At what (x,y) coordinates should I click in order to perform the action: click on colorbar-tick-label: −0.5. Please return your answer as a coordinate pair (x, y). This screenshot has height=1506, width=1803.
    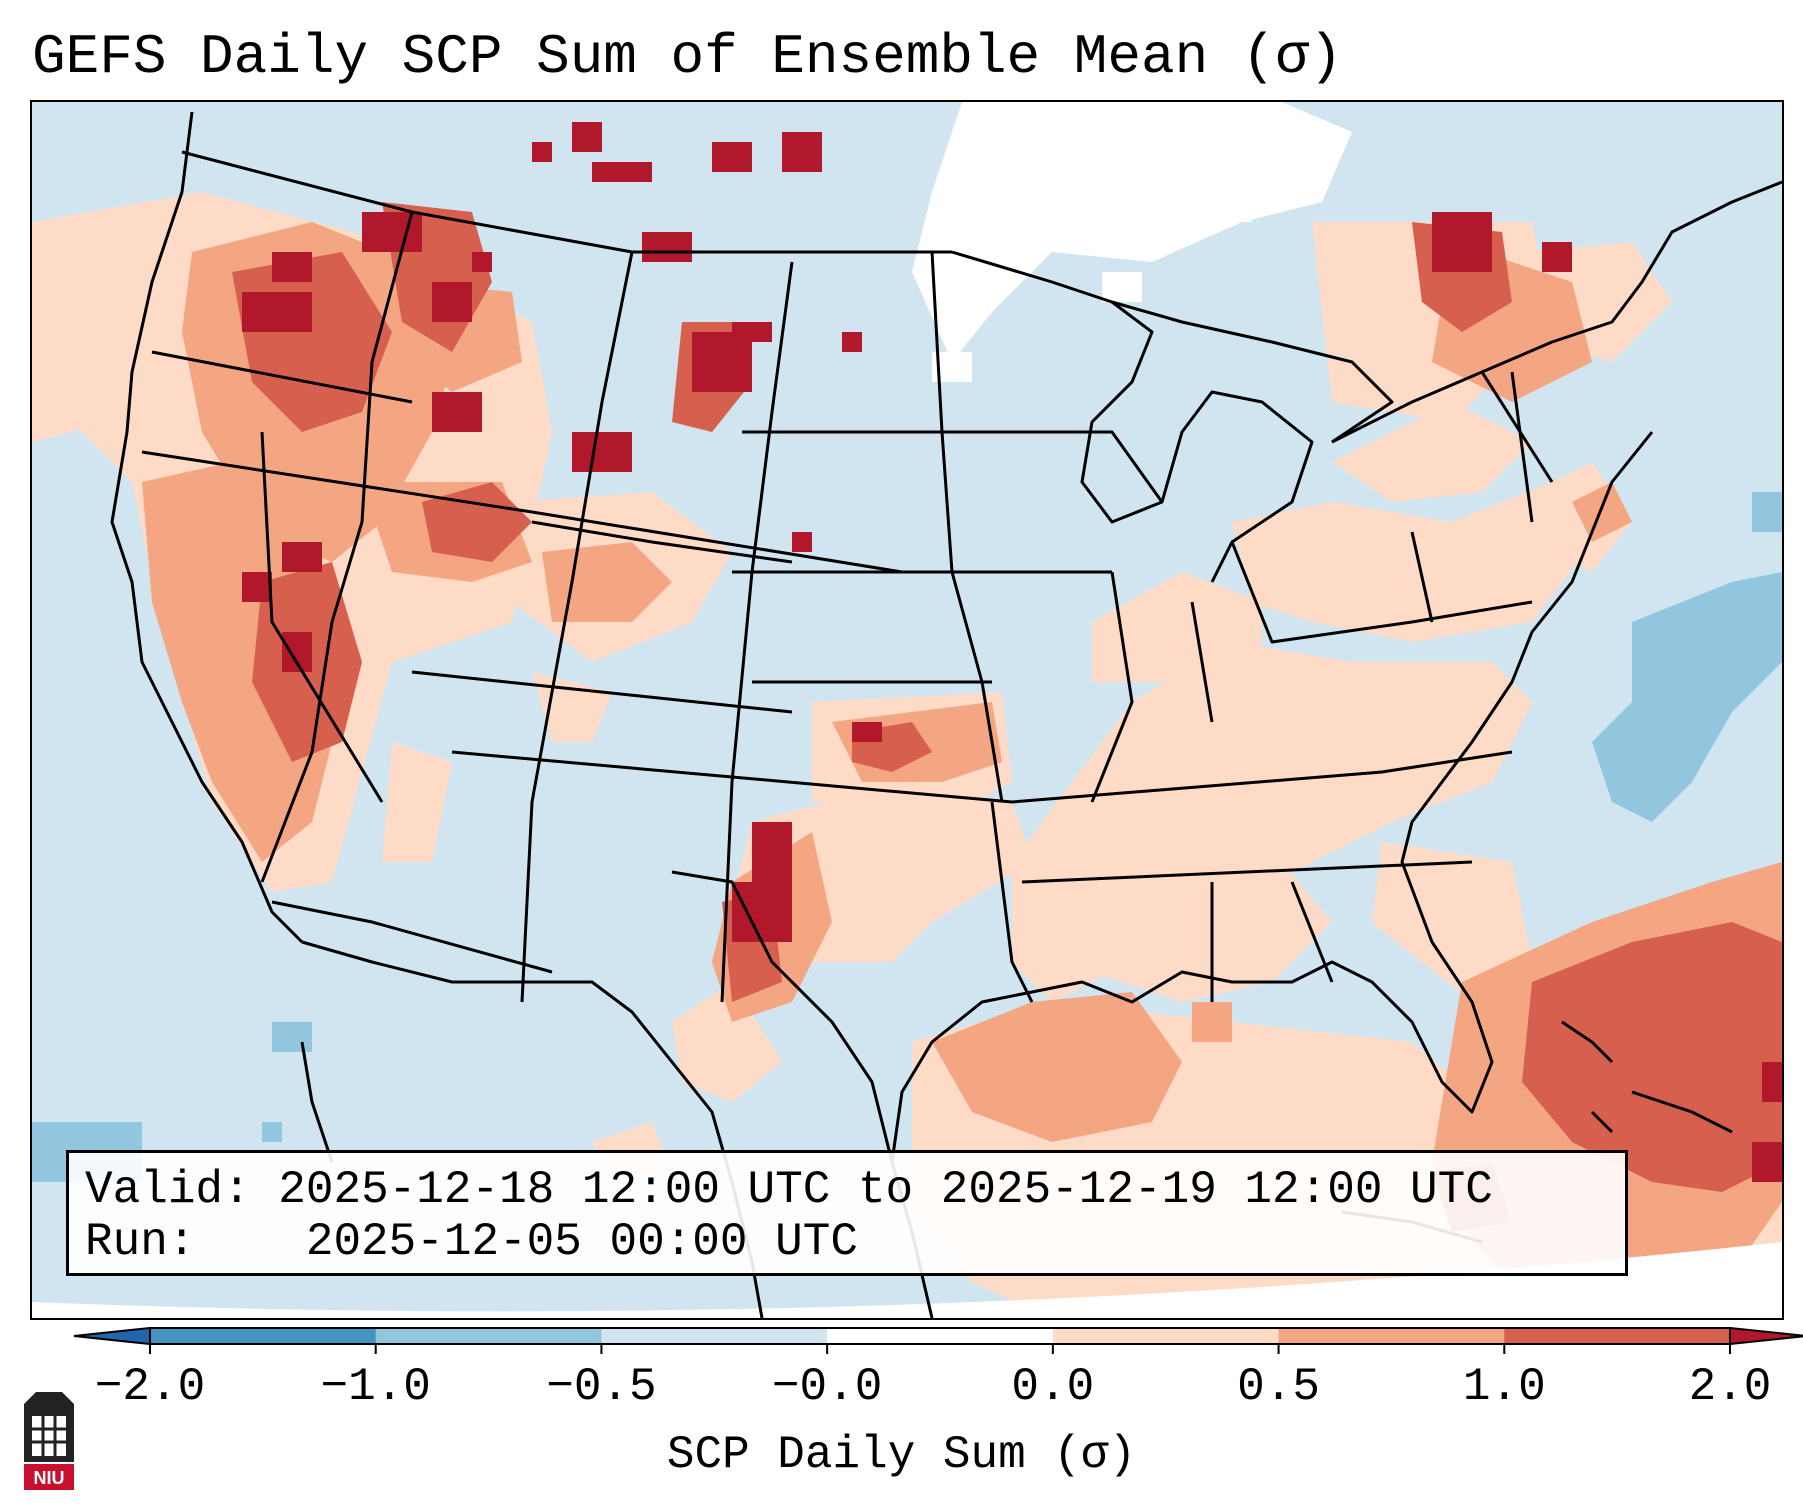
    Looking at the image, I should click on (601, 1387).